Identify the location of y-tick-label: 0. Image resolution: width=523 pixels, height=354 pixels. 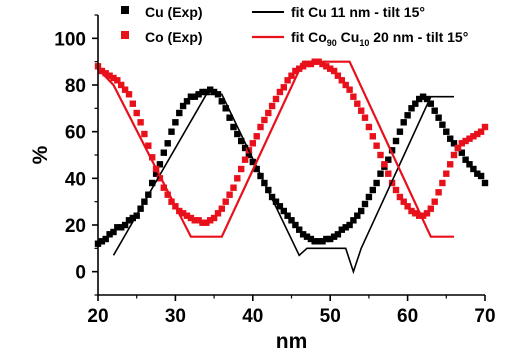
(80, 273).